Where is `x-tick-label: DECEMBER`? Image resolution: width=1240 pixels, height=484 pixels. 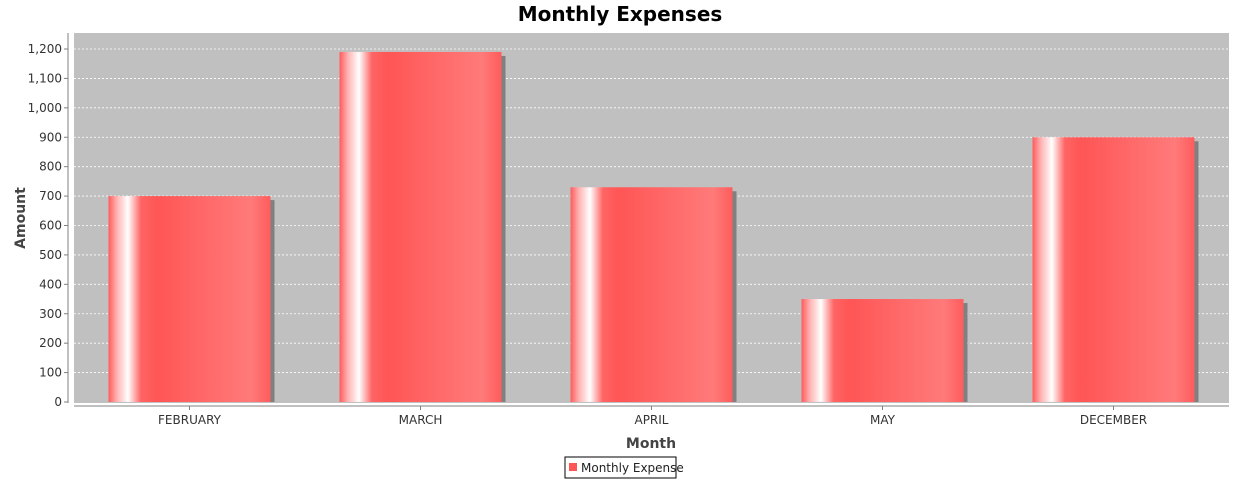 x-tick-label: DECEMBER is located at coordinates (1113, 420).